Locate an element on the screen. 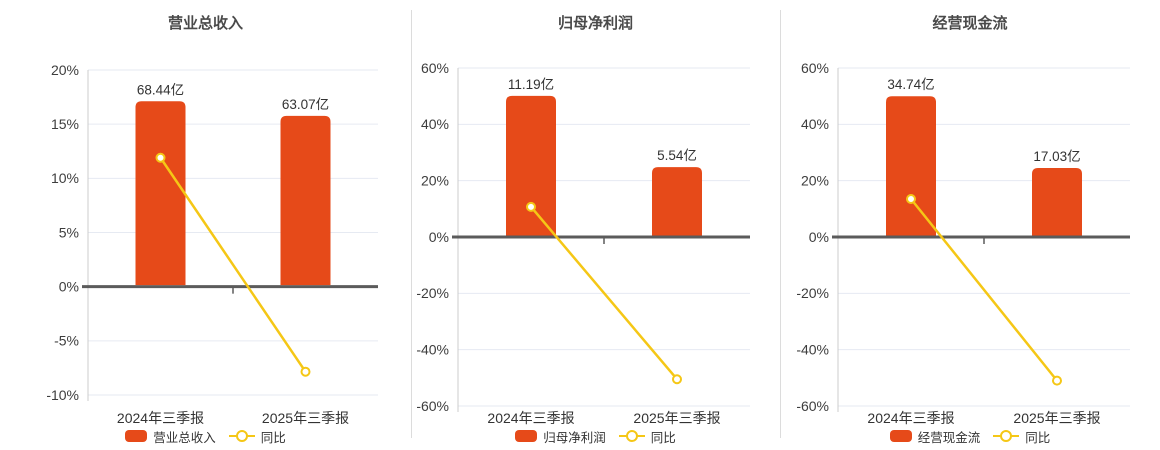 This screenshot has width=1160, height=450. bar-value-label: 34.74亿 is located at coordinates (910, 84).